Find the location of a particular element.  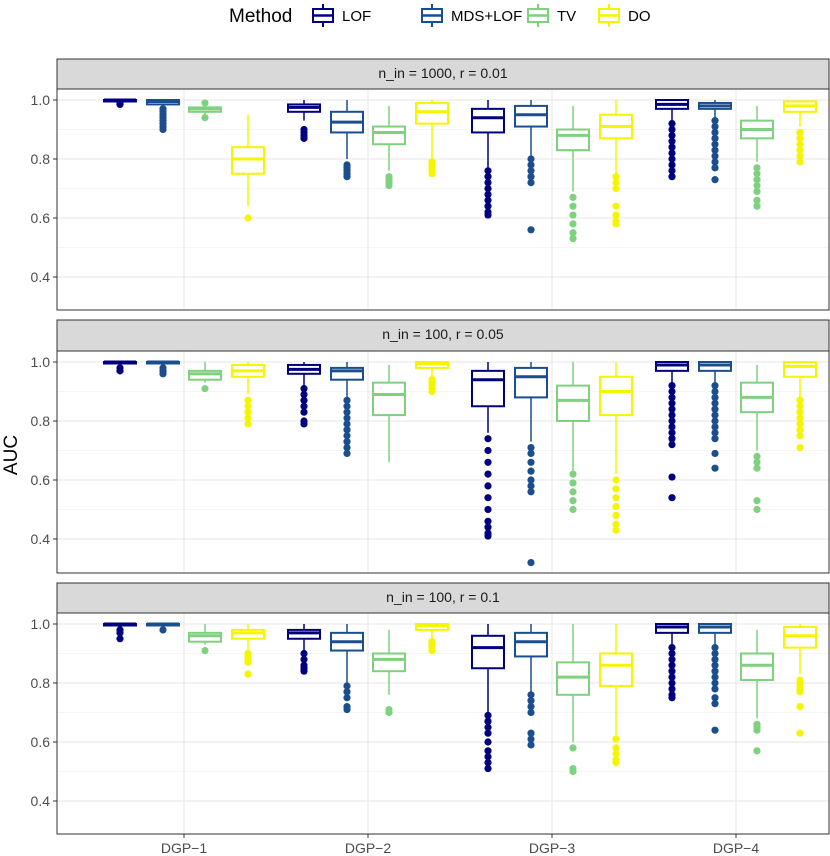

y-tick-label: 0.8 is located at coordinates (41, 421).